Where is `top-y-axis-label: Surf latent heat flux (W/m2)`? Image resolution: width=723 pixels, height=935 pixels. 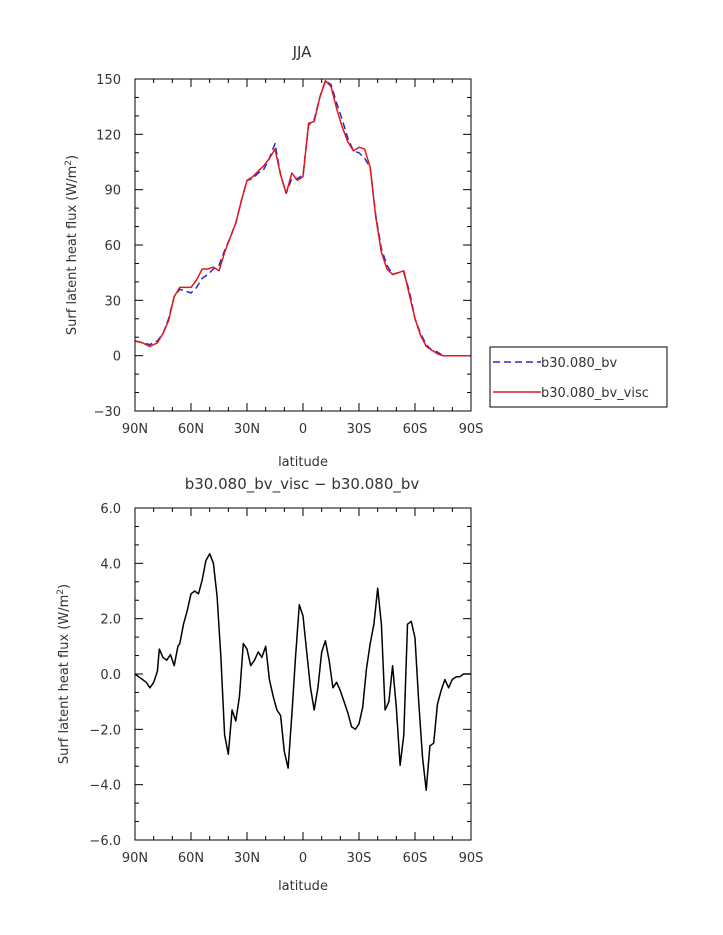
top-y-axis-label: Surf latent heat flux (W/m2) is located at coordinates (72, 245).